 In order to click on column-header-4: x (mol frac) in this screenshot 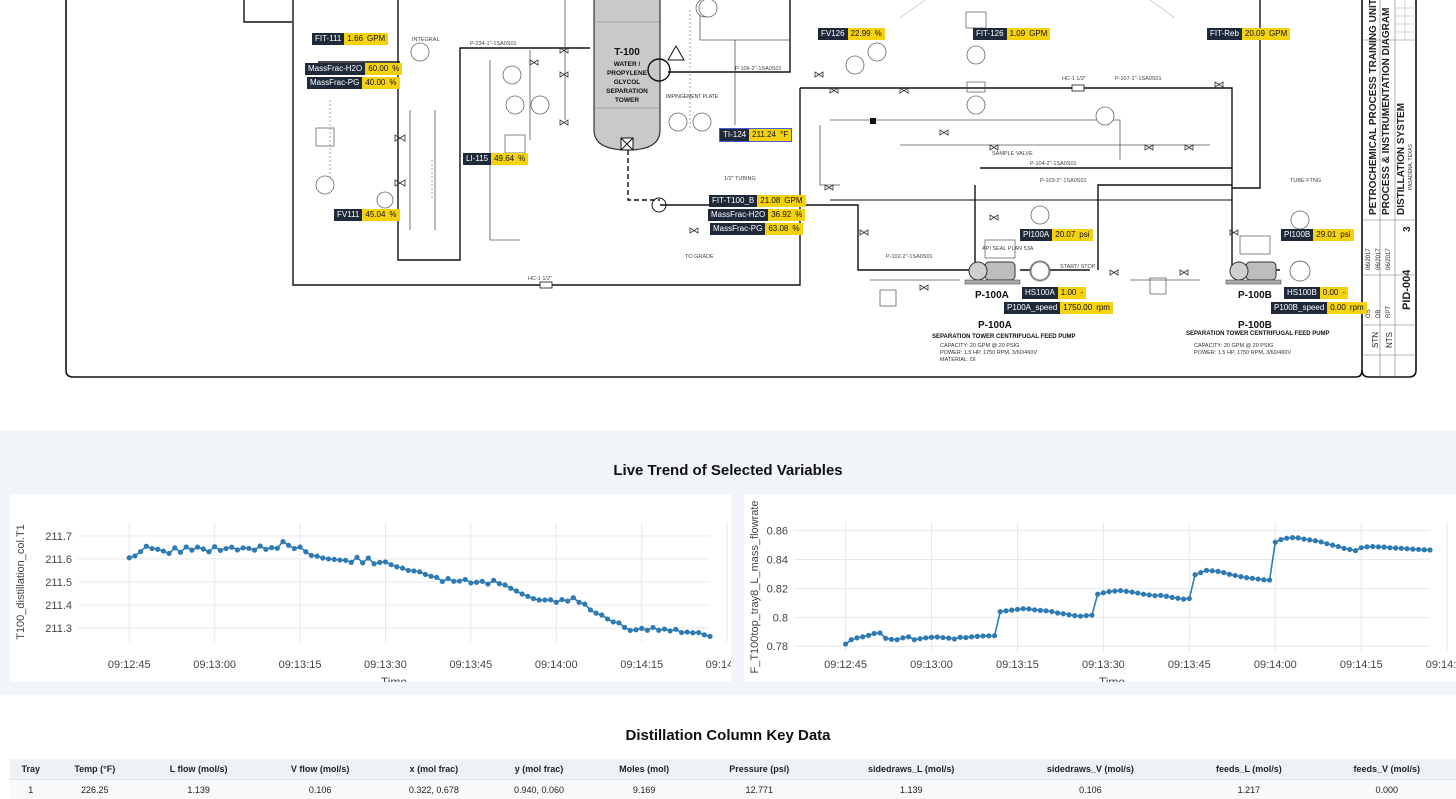, I will do `click(433, 769)`.